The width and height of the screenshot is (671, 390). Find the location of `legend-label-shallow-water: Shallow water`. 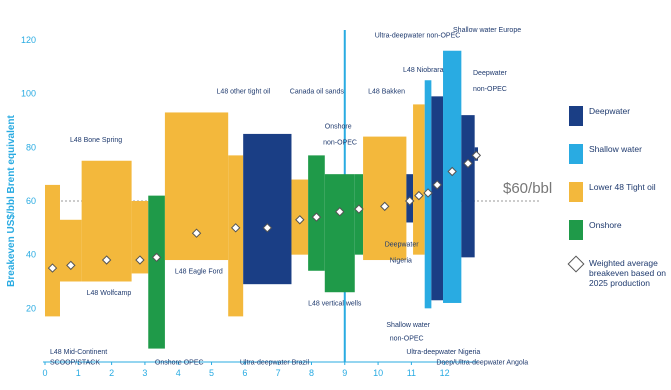

legend-label-shallow-water: Shallow water is located at coordinates (615, 149).